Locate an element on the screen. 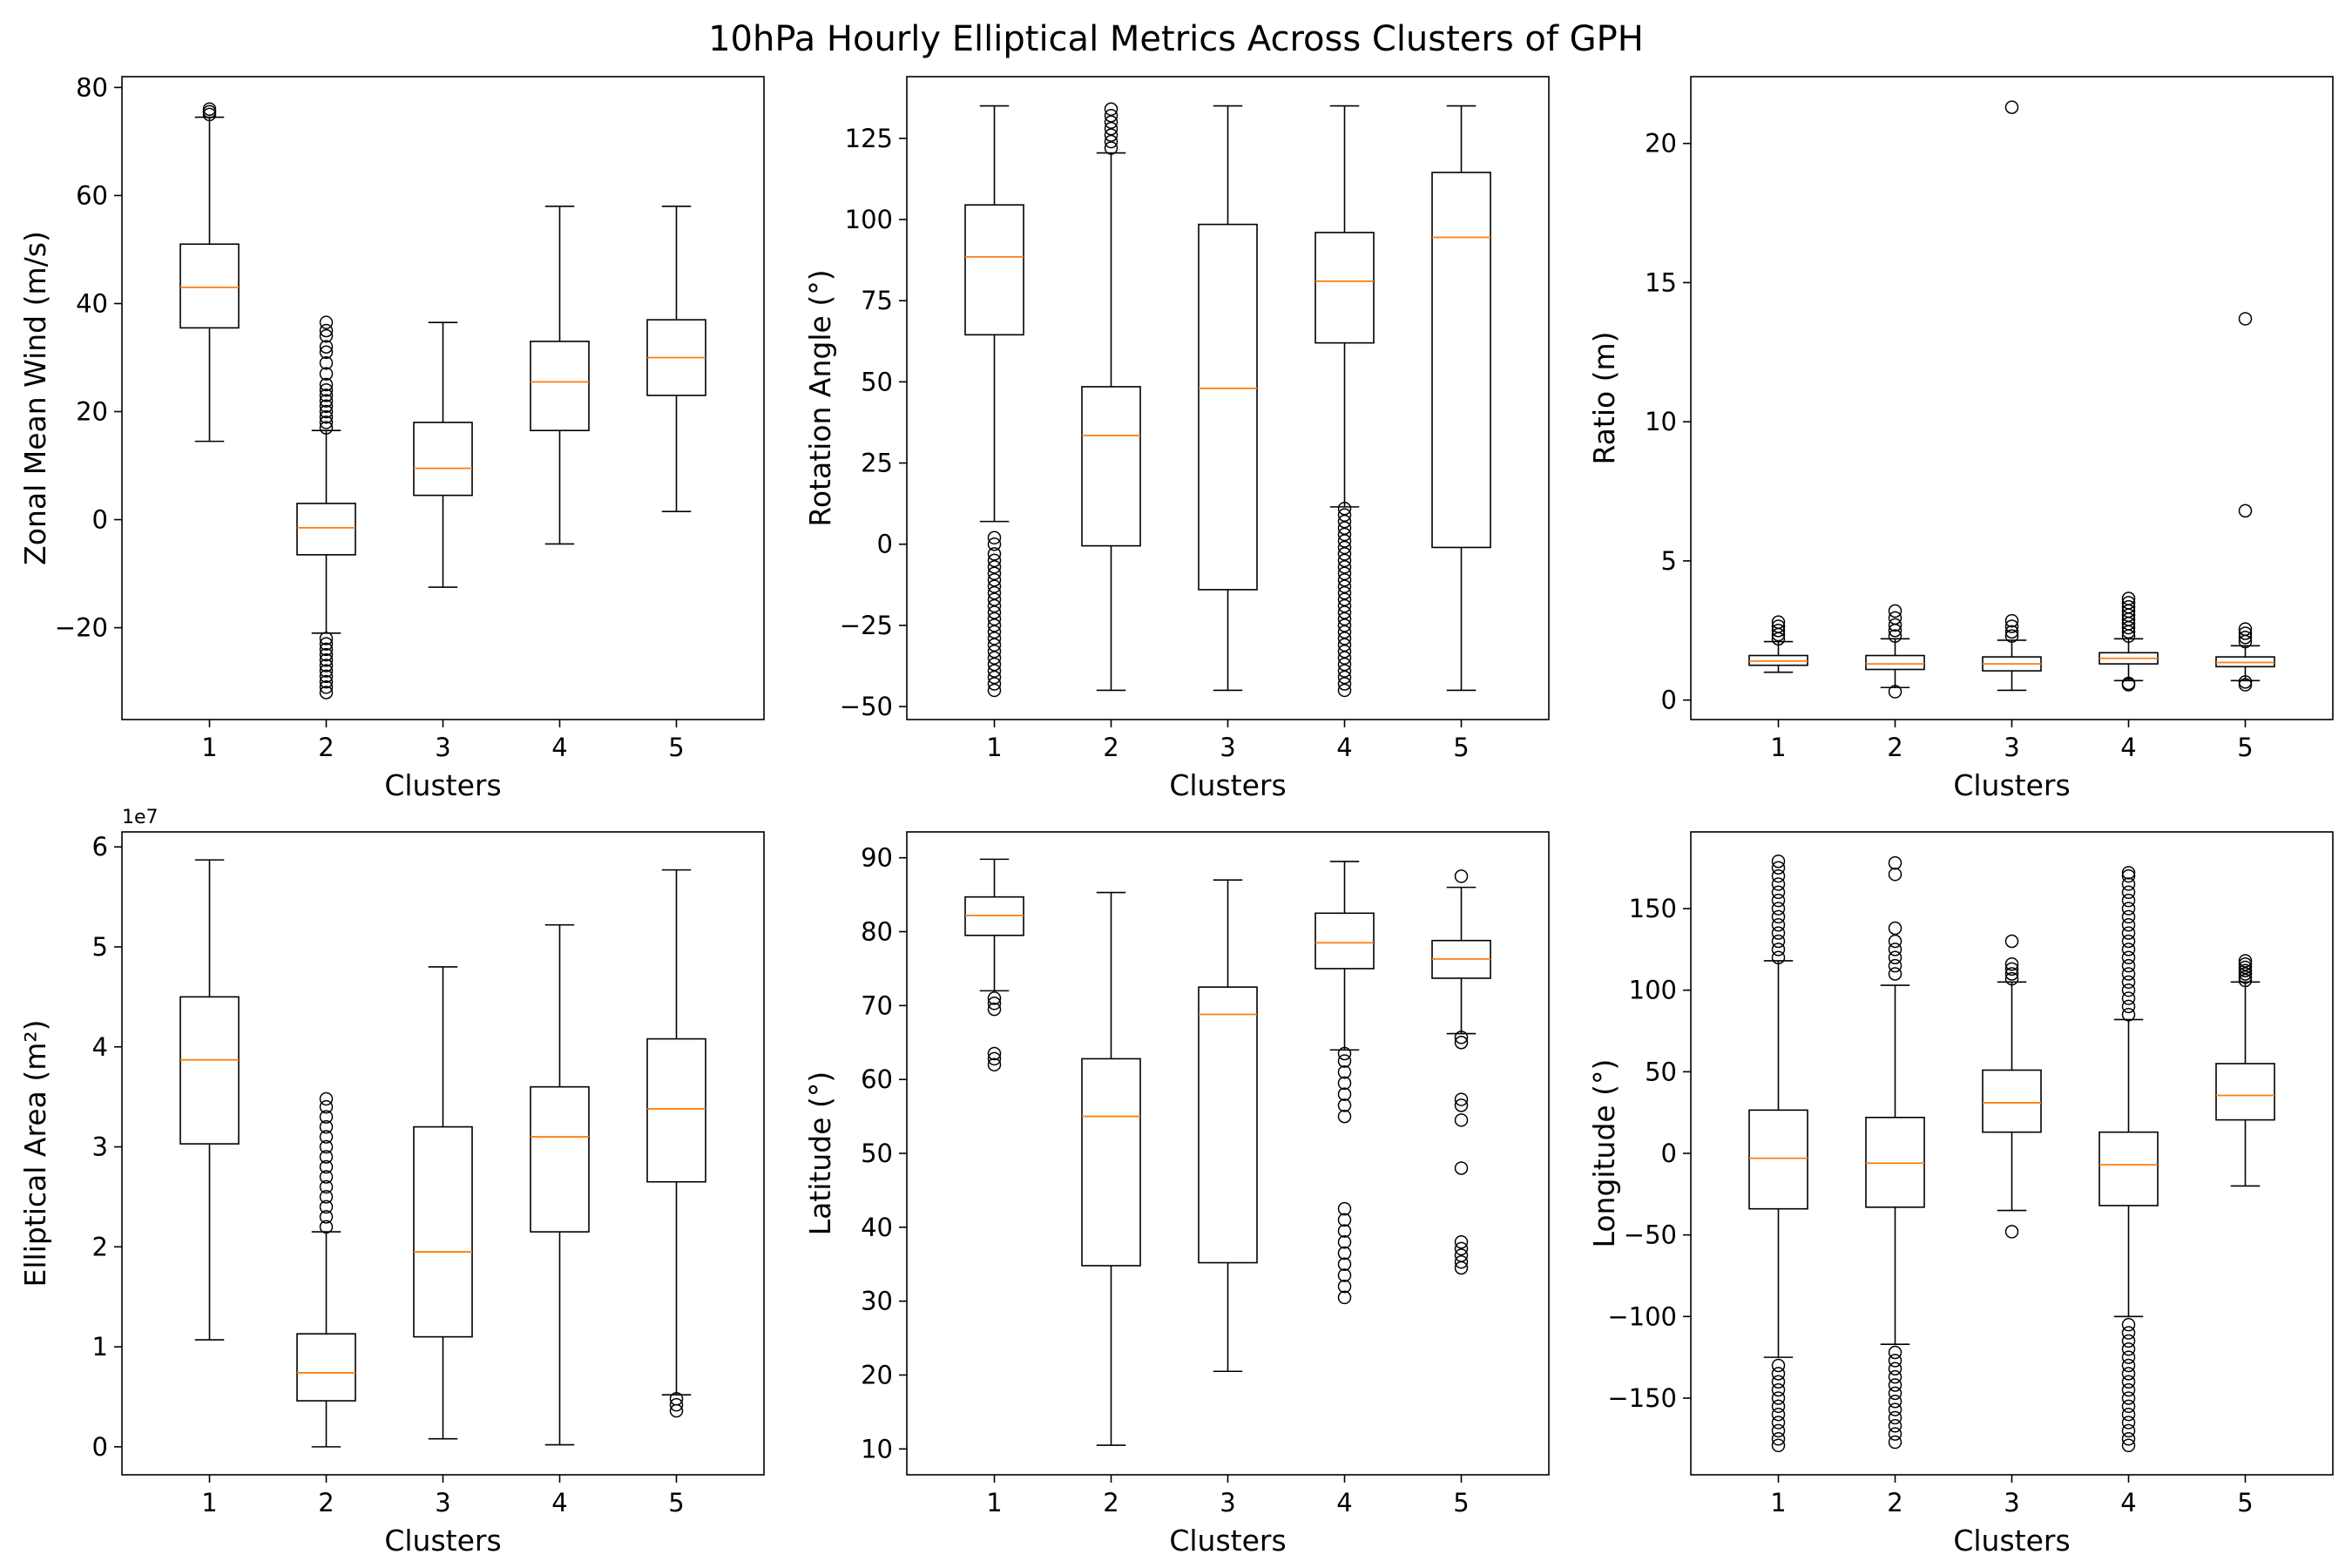 The width and height of the screenshot is (2352, 1568). y-tick-label: 2 is located at coordinates (100, 1246).